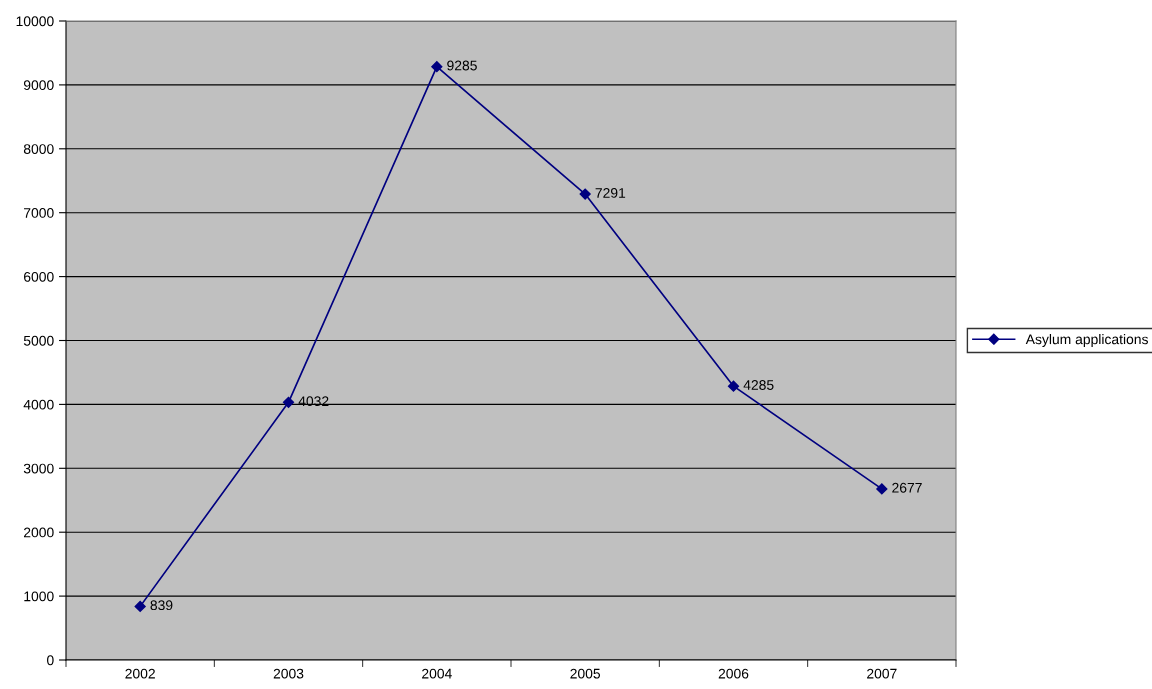  I want to click on x-tick-label: 2003, so click(288, 673).